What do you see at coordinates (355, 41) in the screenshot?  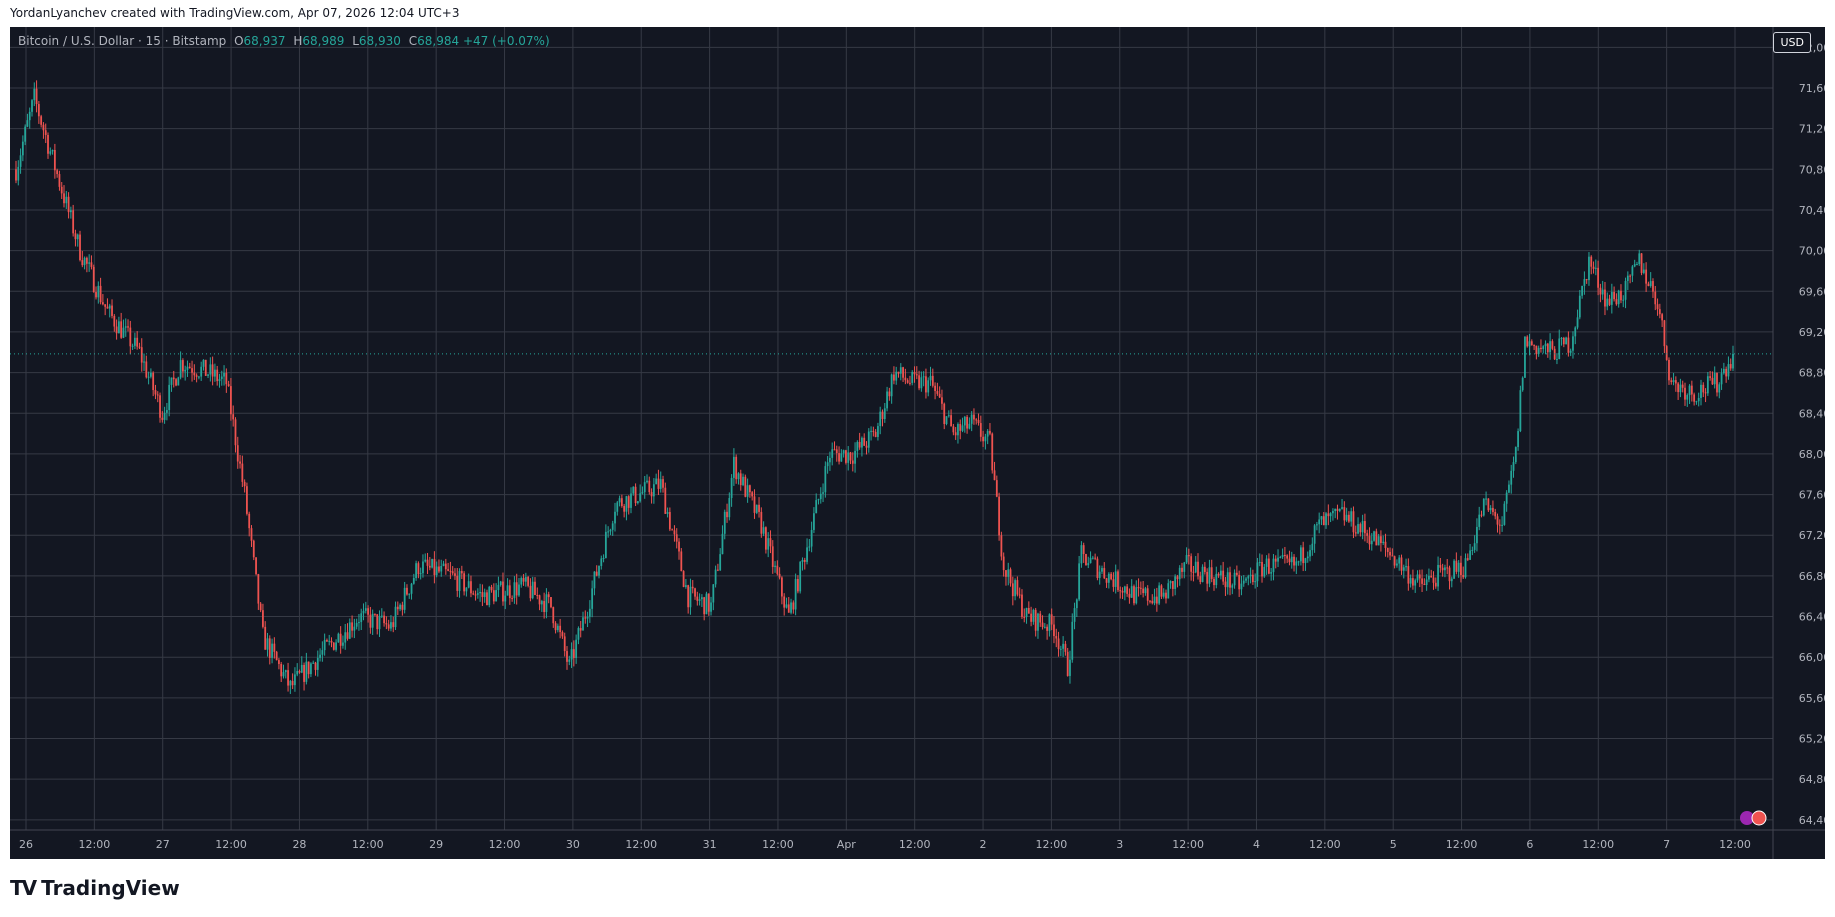 I see `low-label: L` at bounding box center [355, 41].